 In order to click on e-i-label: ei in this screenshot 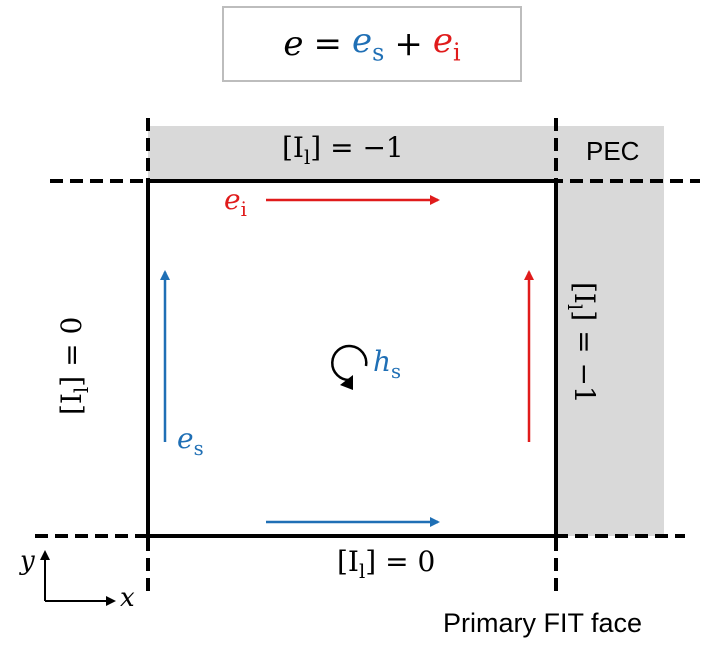, I will do `click(235, 202)`.